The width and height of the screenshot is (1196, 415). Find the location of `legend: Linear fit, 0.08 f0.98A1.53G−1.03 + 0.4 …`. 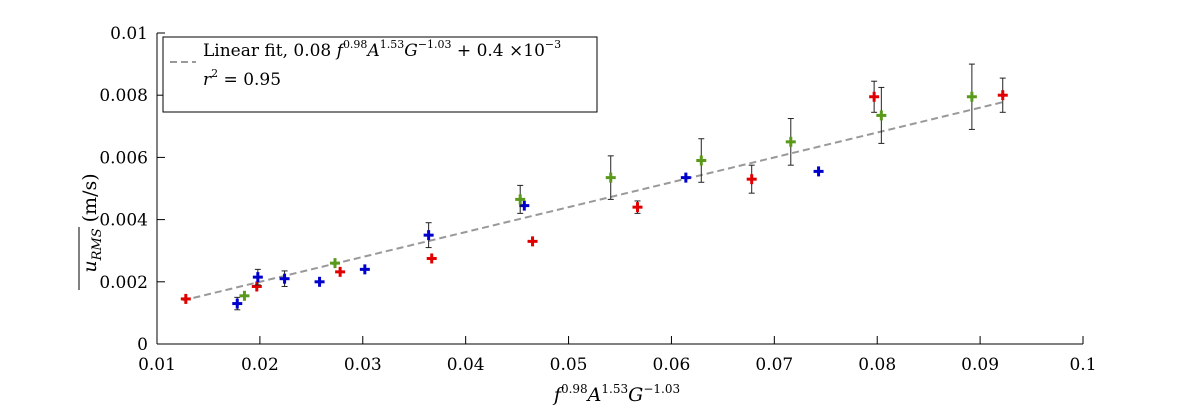

legend: Linear fit, 0.08 f0.98A1.53G−1.03 + 0.4 … is located at coordinates (380, 74).